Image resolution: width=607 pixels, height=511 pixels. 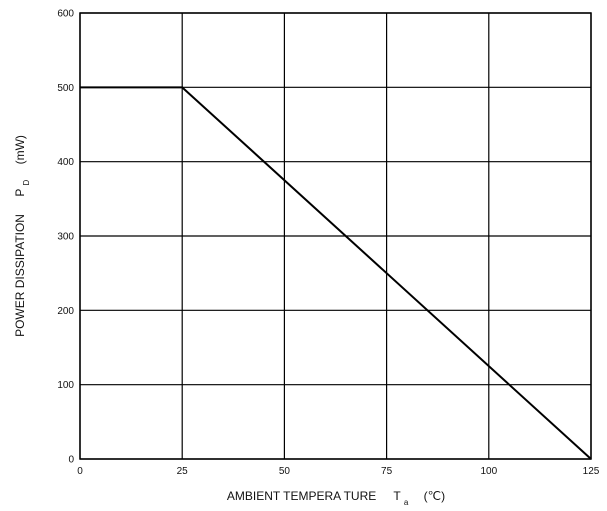 I want to click on y-tick-label: 0, so click(x=71, y=460).